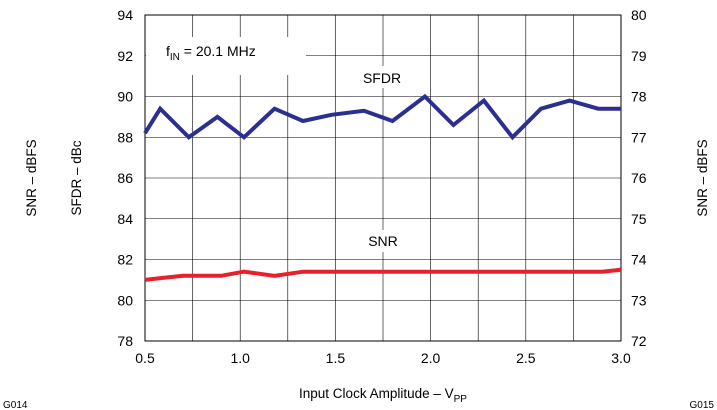 This screenshot has width=717, height=410. I want to click on sfdr-series-label: SFDR, so click(382, 78).